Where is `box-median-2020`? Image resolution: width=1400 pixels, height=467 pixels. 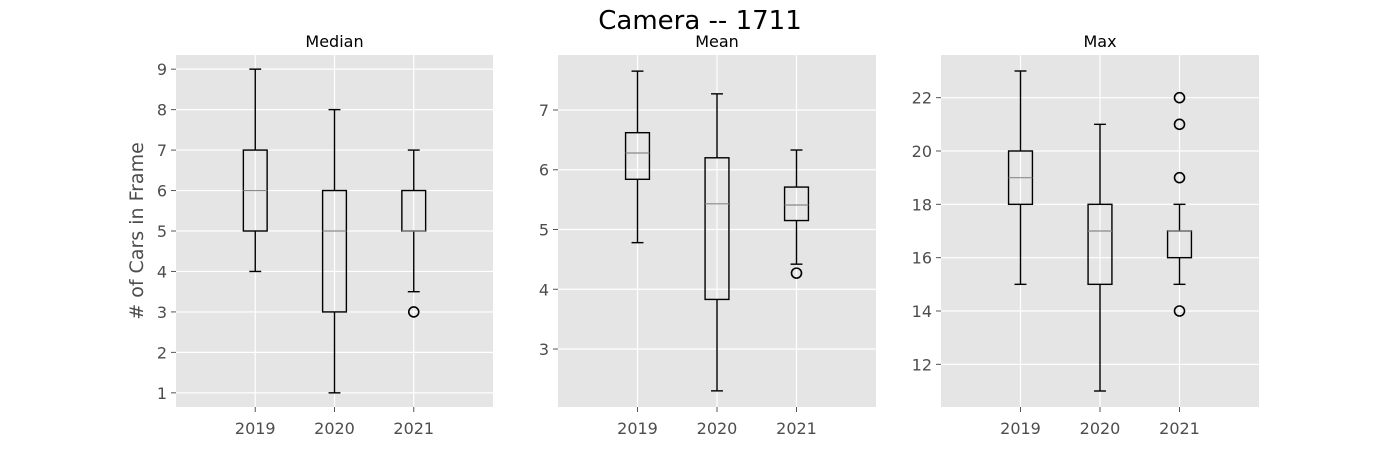
box-median-2020 is located at coordinates (334, 251).